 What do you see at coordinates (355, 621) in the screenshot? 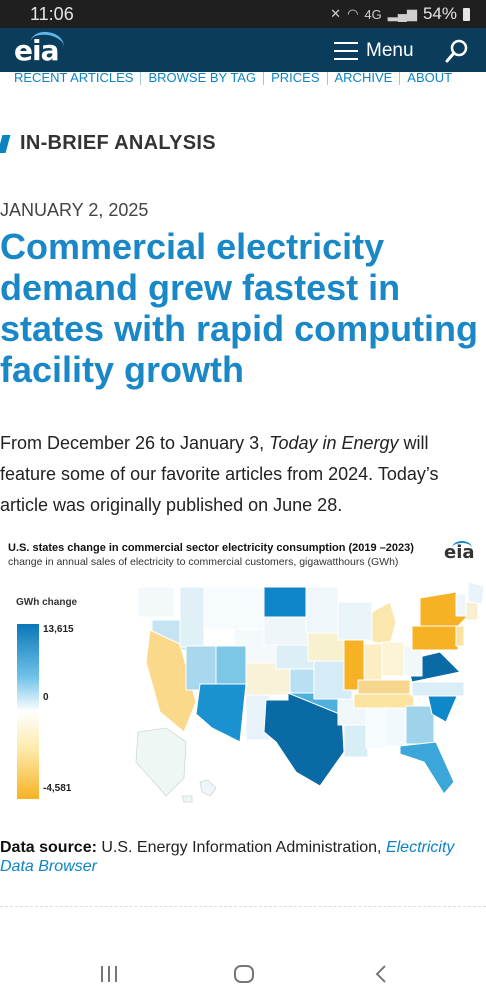
I see `state-wi` at bounding box center [355, 621].